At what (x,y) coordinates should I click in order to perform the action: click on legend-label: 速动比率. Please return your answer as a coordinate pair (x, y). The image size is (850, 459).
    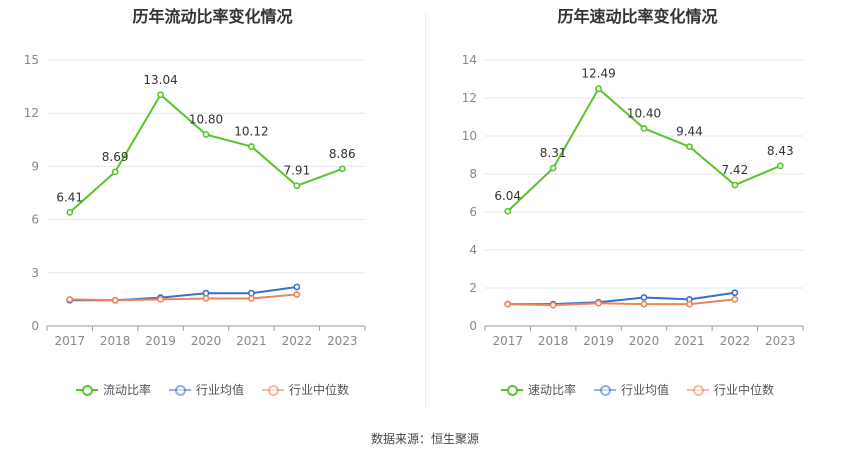
    Looking at the image, I should click on (551, 390).